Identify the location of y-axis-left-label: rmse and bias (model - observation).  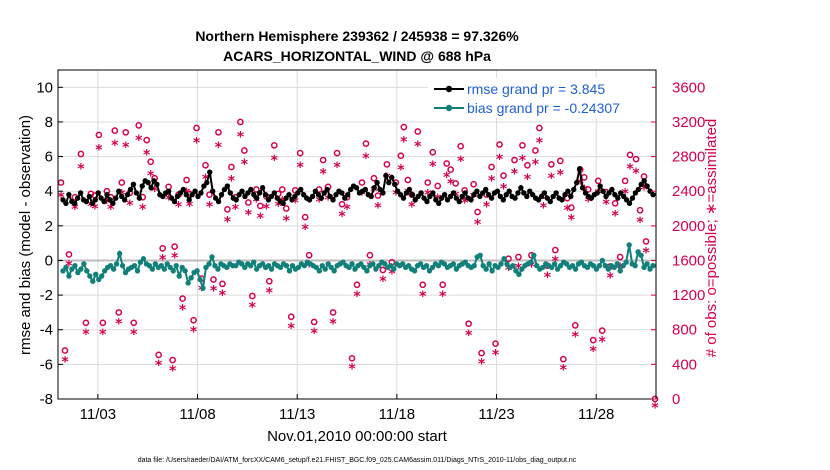
(25, 235).